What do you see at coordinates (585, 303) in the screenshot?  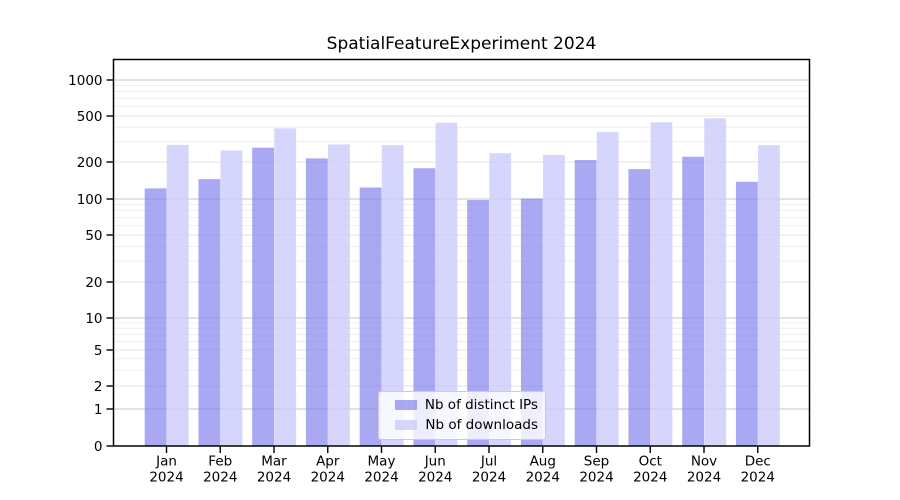 I see `bar-distinct-ips-sep` at bounding box center [585, 303].